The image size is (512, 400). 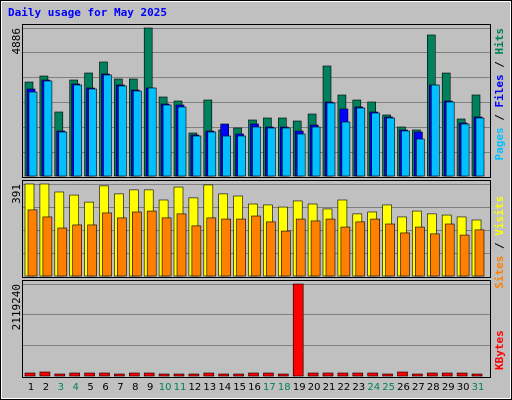 I want to click on x-tick-label: 25, so click(x=388, y=387).